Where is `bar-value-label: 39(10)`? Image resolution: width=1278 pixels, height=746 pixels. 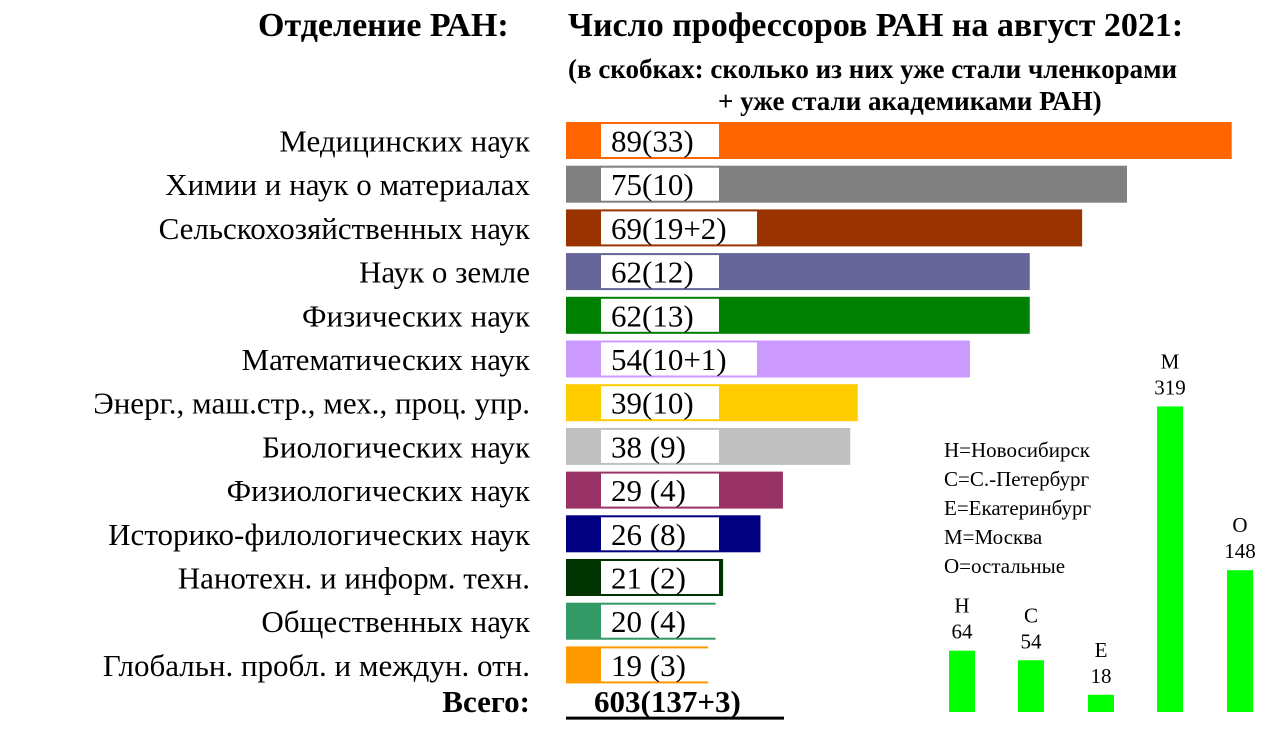 bar-value-label: 39(10) is located at coordinates (652, 403).